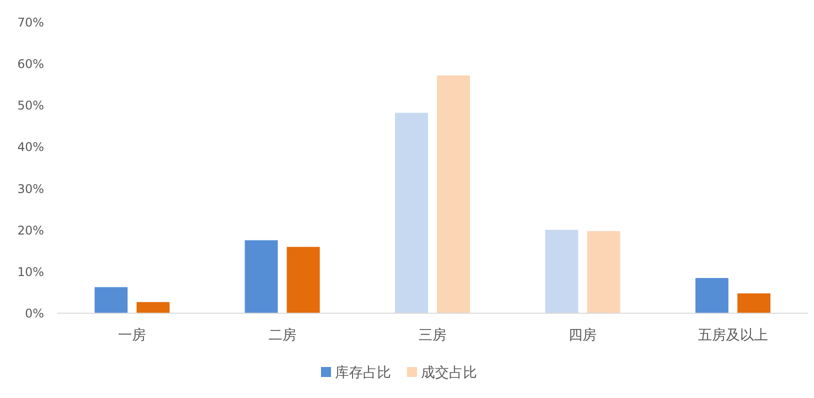 Image resolution: width=814 pixels, height=398 pixels. What do you see at coordinates (30, 64) in the screenshot?
I see `y-tick-label: 60%` at bounding box center [30, 64].